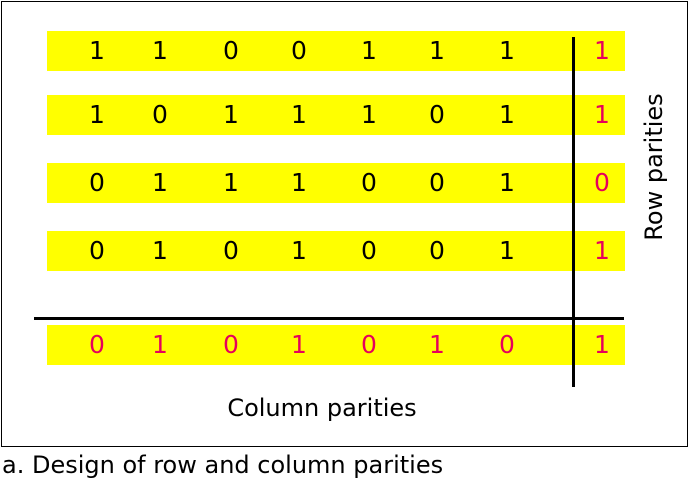 This screenshot has width=691, height=489. What do you see at coordinates (654, 167) in the screenshot?
I see `row-parities-label: Row parities` at bounding box center [654, 167].